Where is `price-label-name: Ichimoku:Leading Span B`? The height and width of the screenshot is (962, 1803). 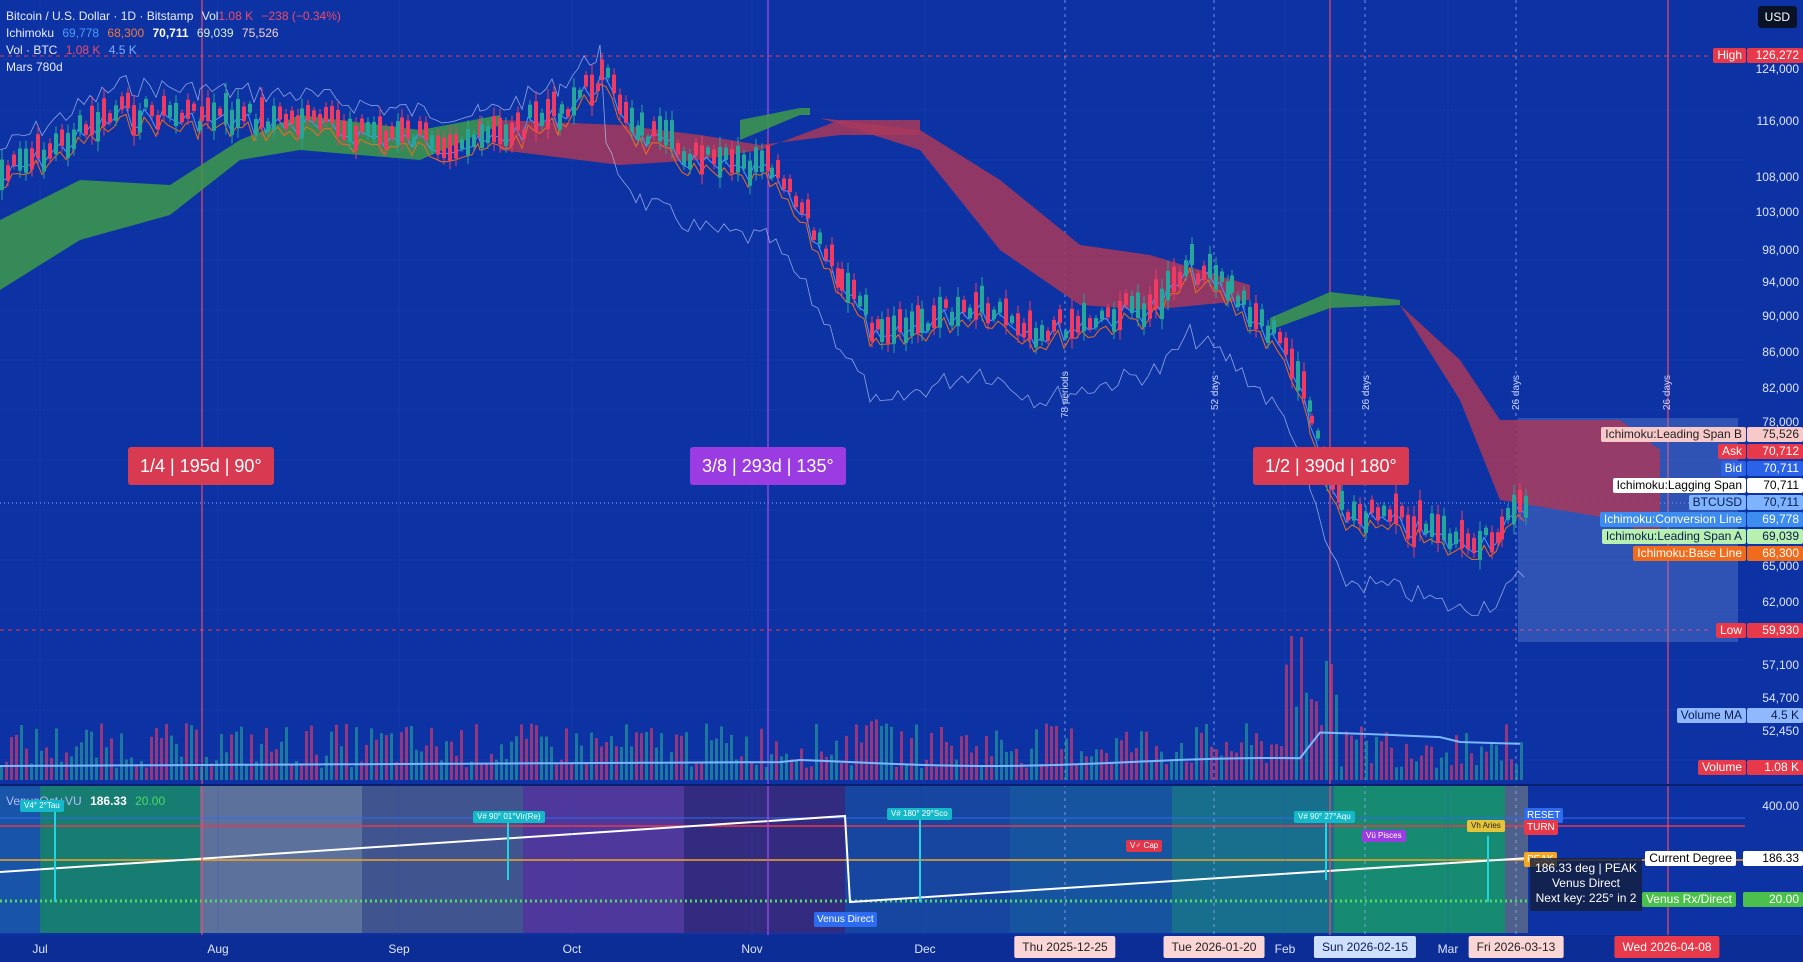
price-label-name: Ichimoku:Leading Span B is located at coordinates (1673, 434).